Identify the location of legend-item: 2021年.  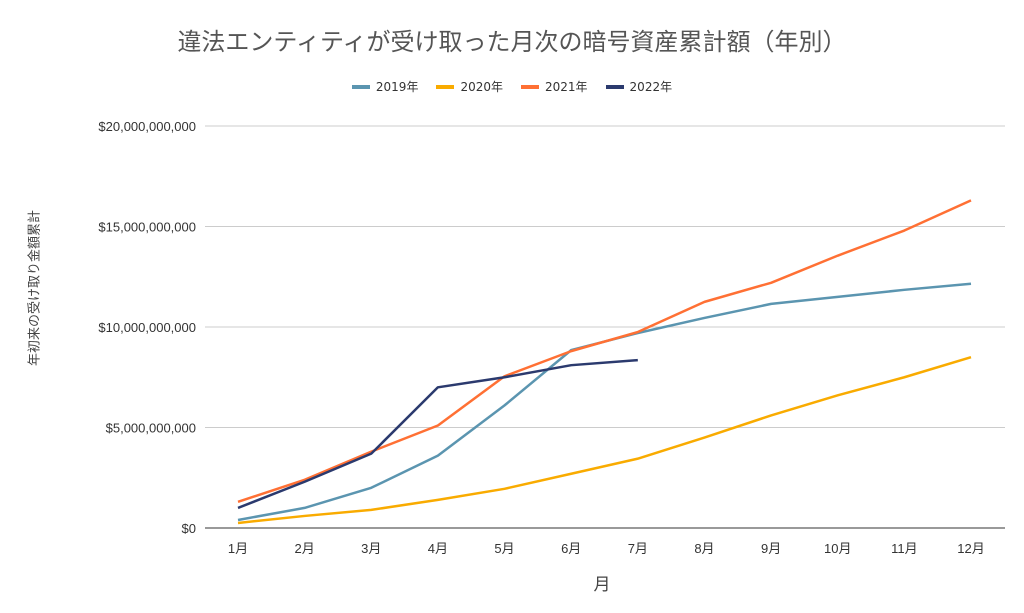
(554, 86).